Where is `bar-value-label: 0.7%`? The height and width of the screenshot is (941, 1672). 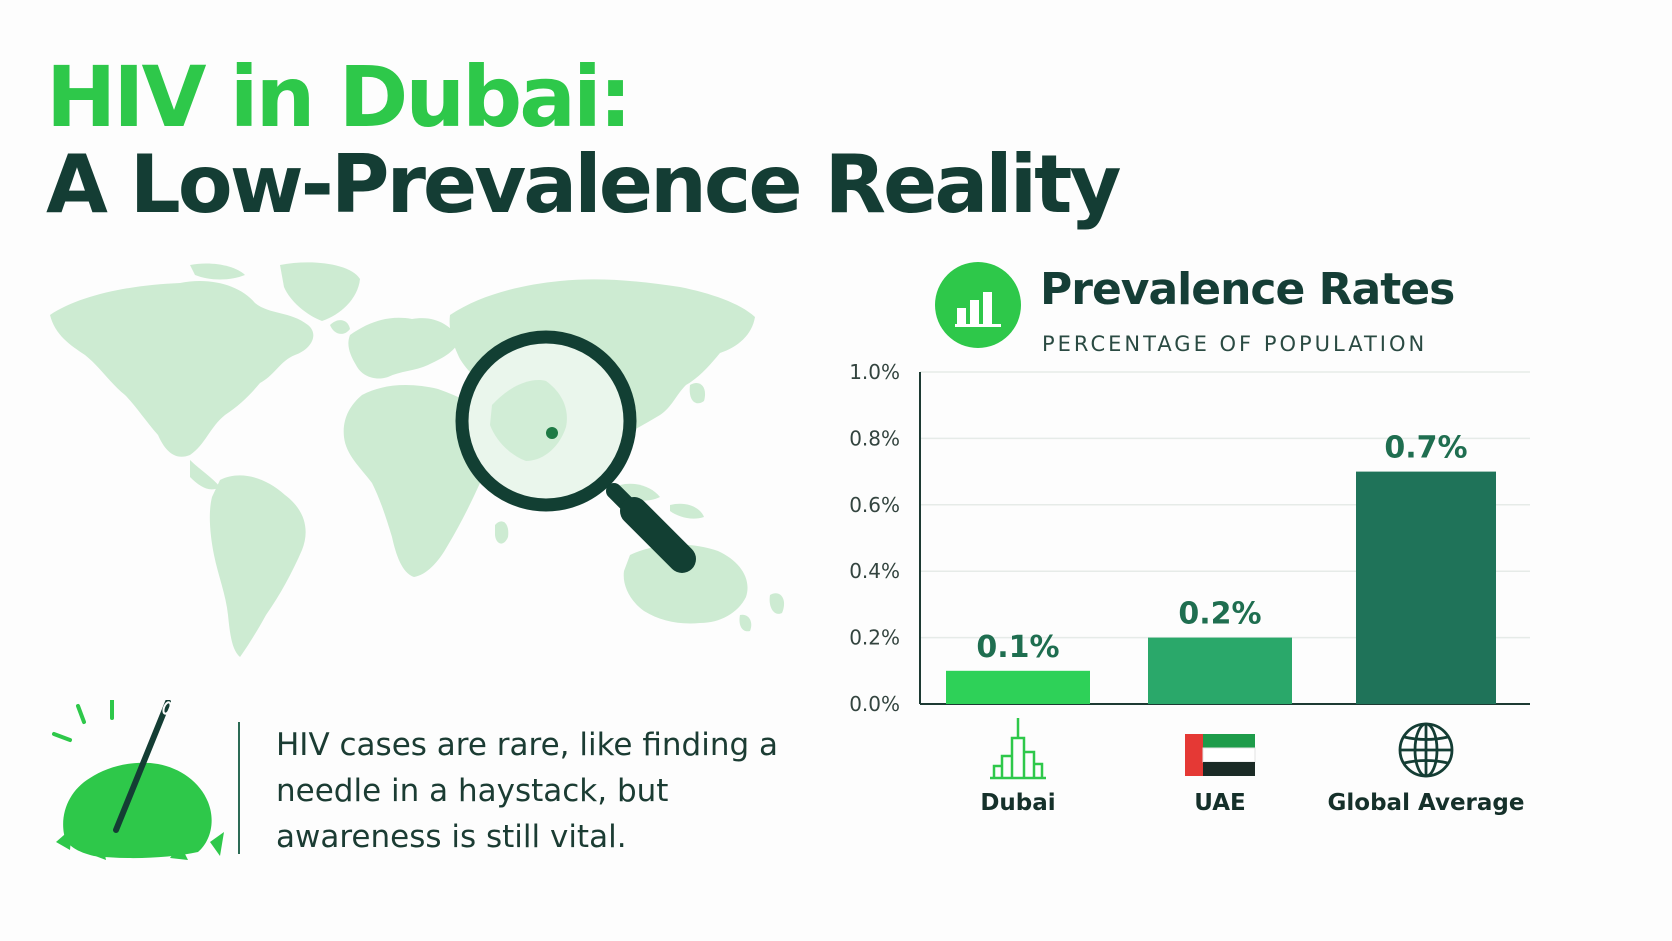 bar-value-label: 0.7% is located at coordinates (1425, 448).